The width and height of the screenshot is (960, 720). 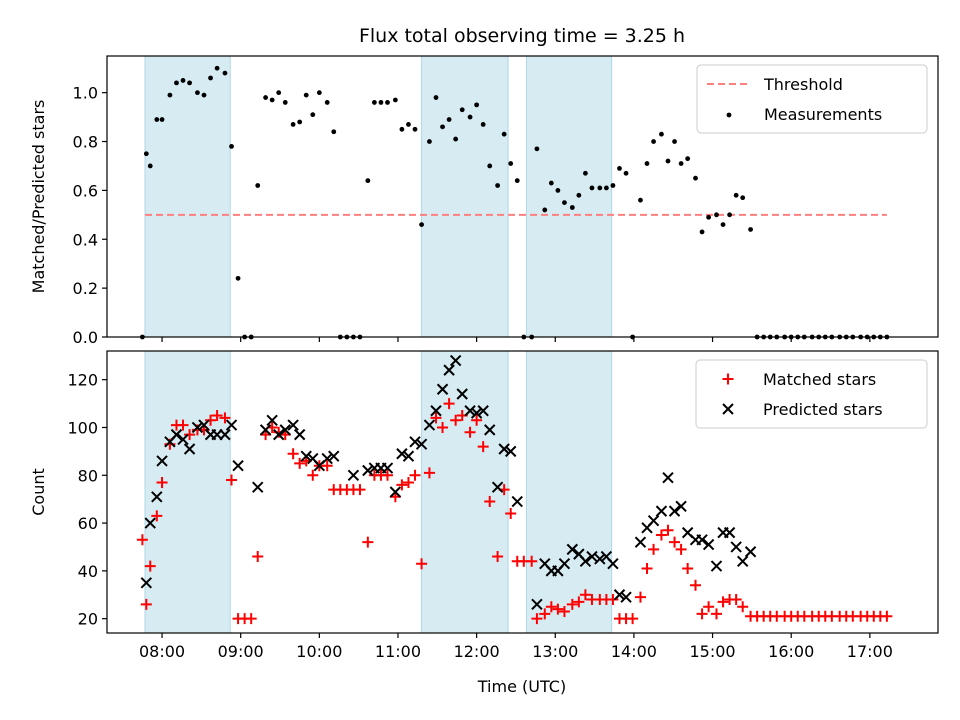 What do you see at coordinates (819, 379) in the screenshot?
I see `bottom-legend-label: Matched stars` at bounding box center [819, 379].